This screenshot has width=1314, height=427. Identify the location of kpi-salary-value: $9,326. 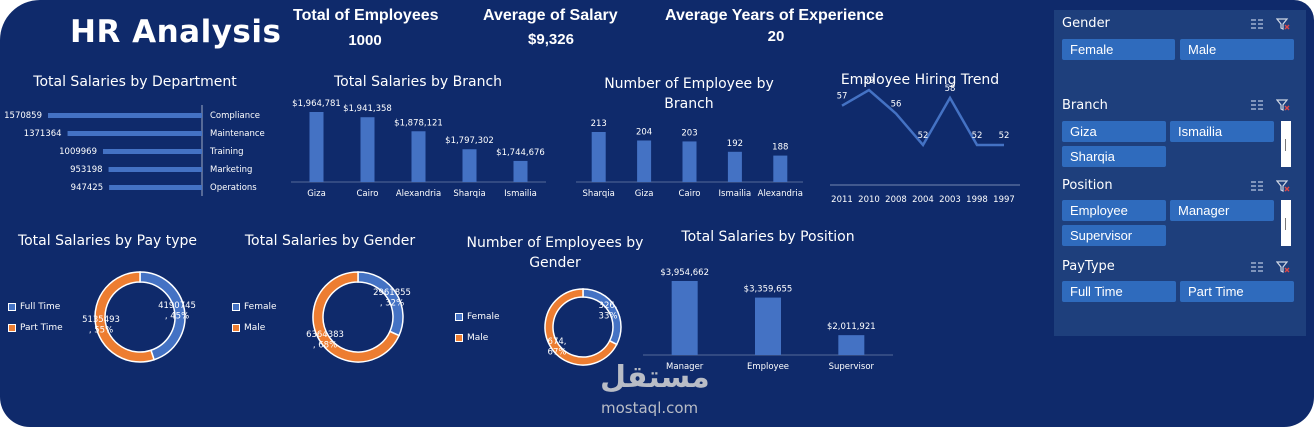
(551, 39).